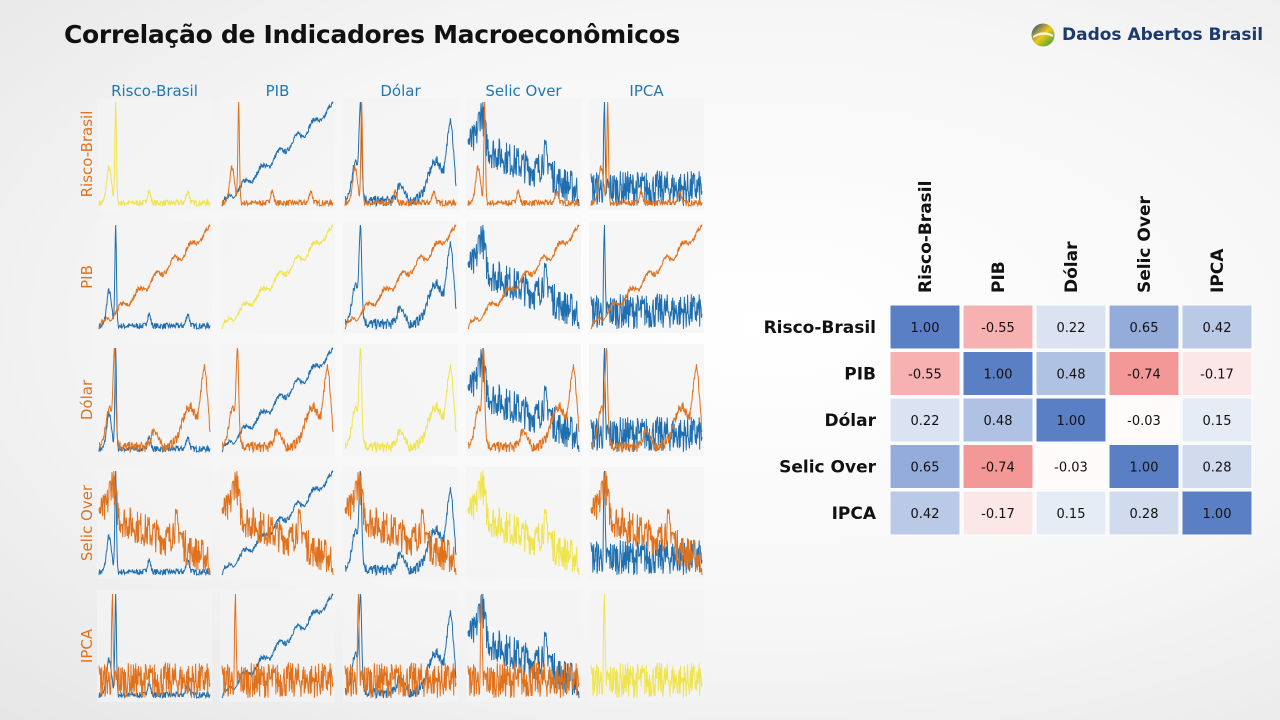  Describe the element at coordinates (999, 277) in the screenshot. I see `heatmap-col-label-pib: PIB` at that location.